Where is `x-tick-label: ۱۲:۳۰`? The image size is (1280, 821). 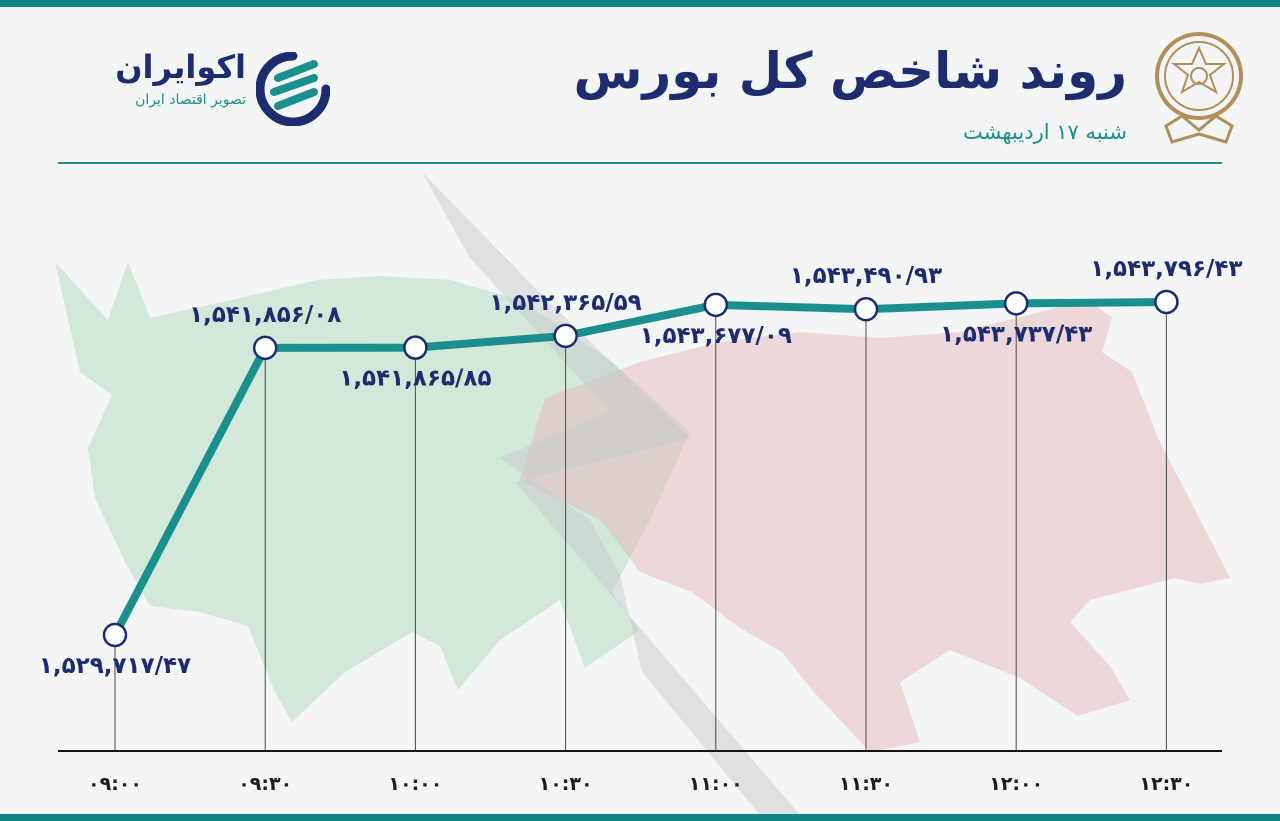 x-tick-label: ۱۲:۳۰ is located at coordinates (1166, 784).